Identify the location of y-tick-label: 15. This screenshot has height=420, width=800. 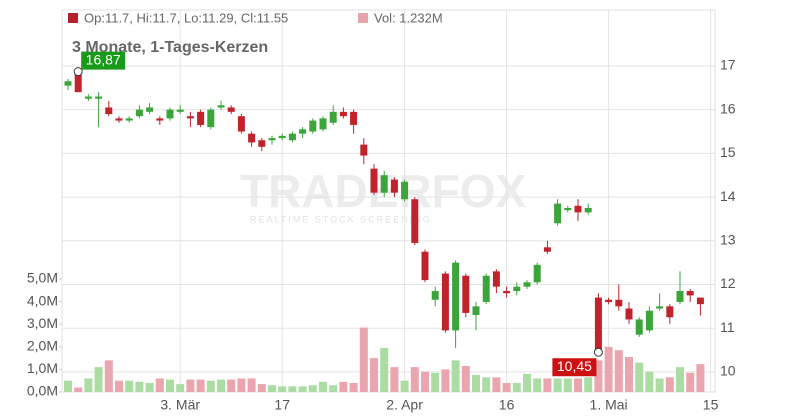
(728, 152).